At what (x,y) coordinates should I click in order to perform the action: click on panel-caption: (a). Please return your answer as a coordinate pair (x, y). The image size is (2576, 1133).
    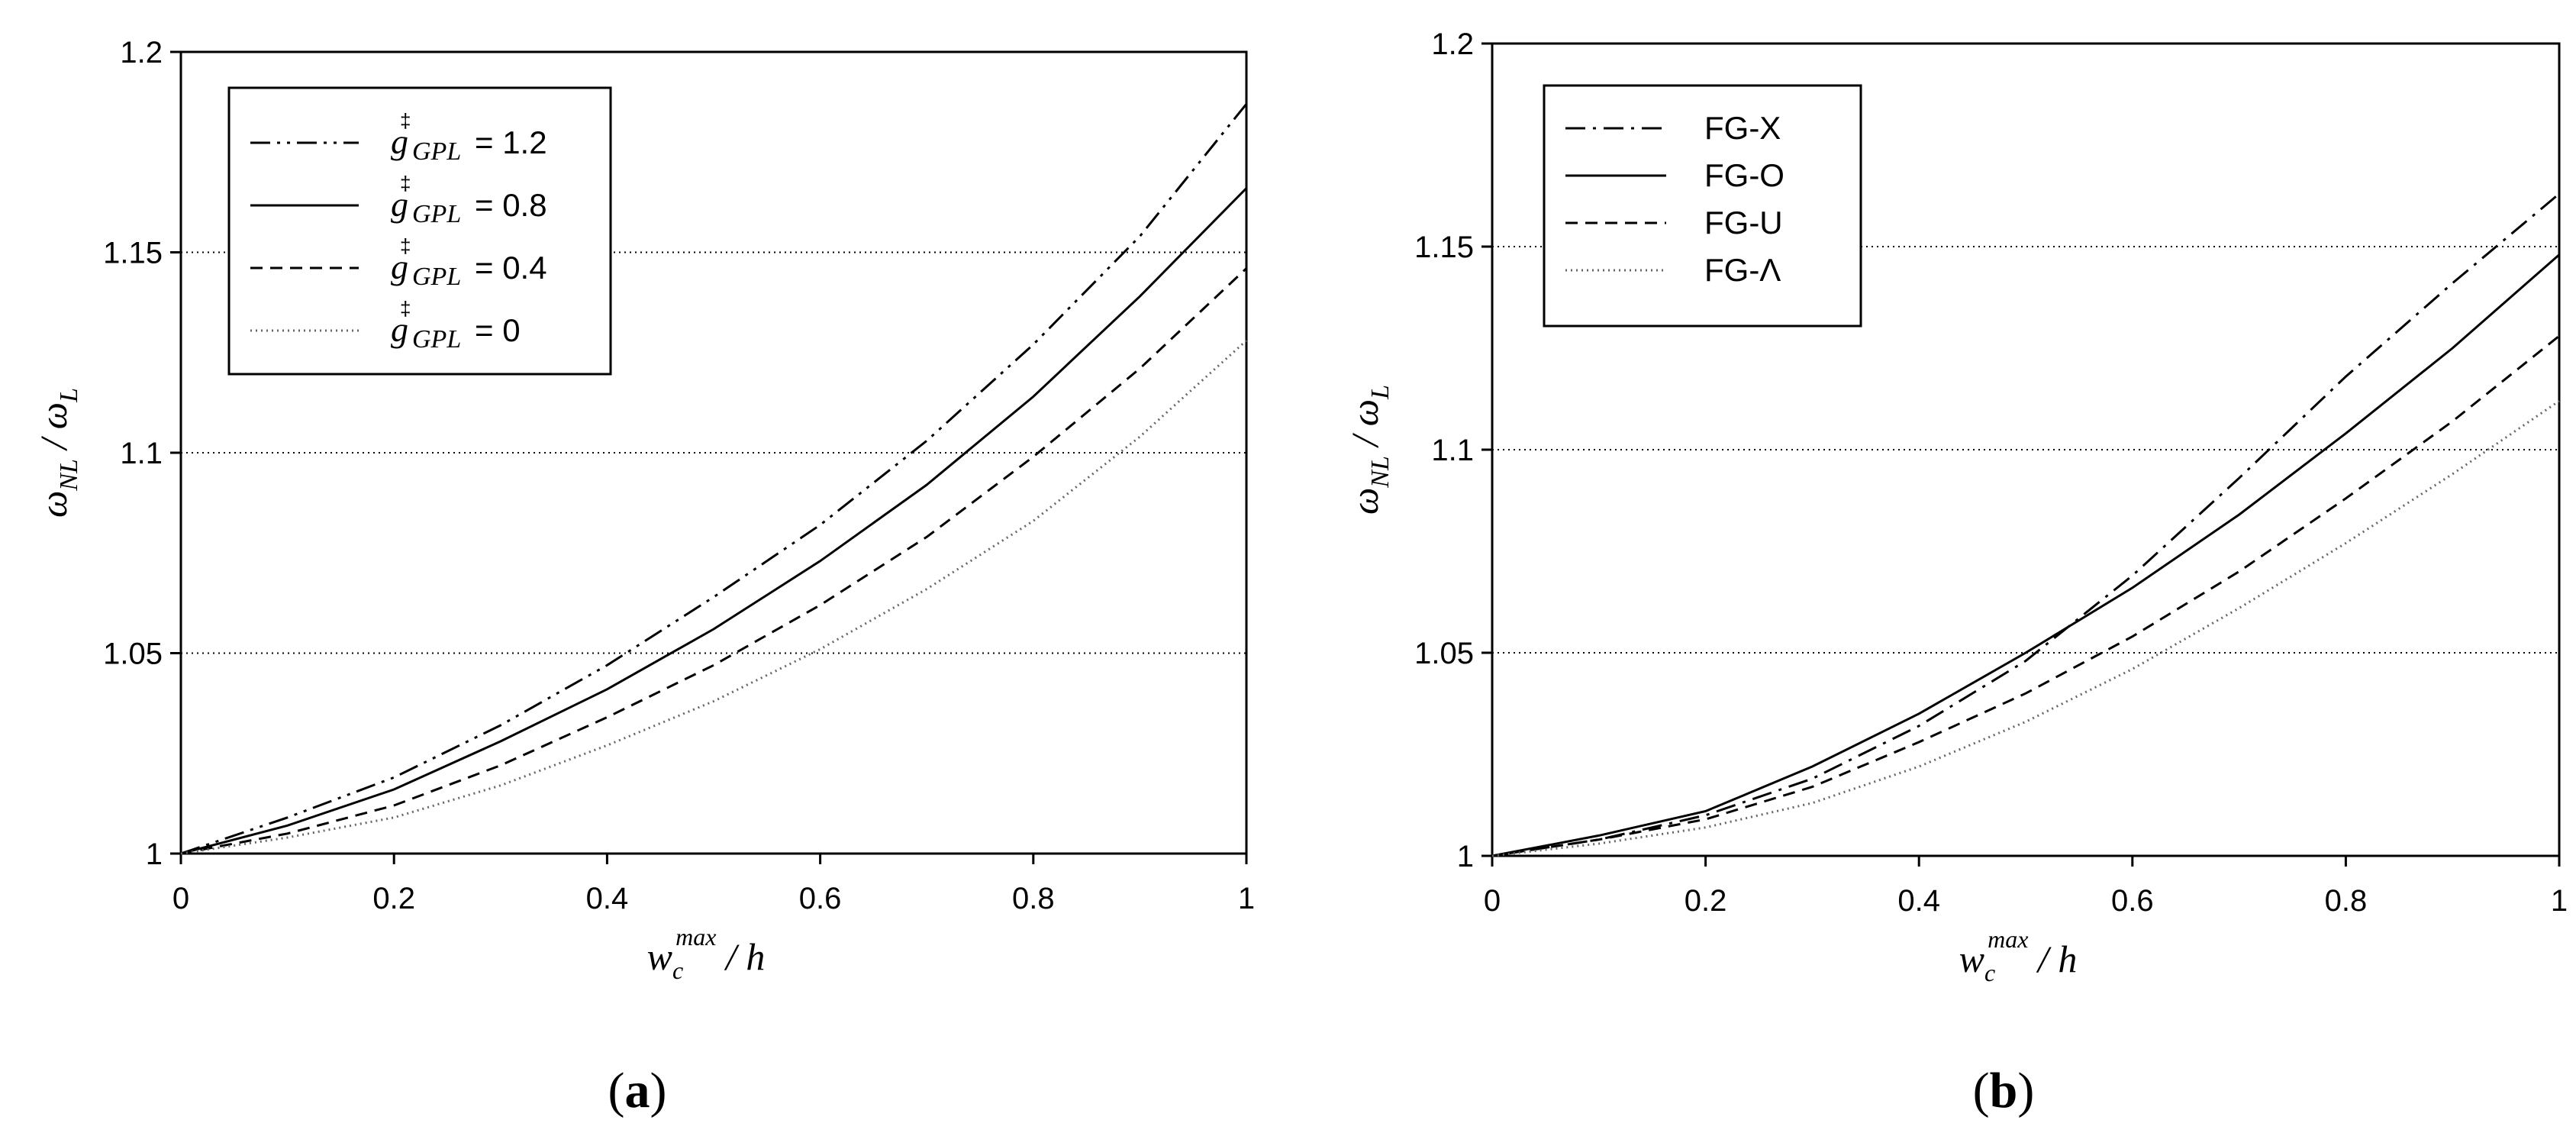
    Looking at the image, I should click on (638, 1090).